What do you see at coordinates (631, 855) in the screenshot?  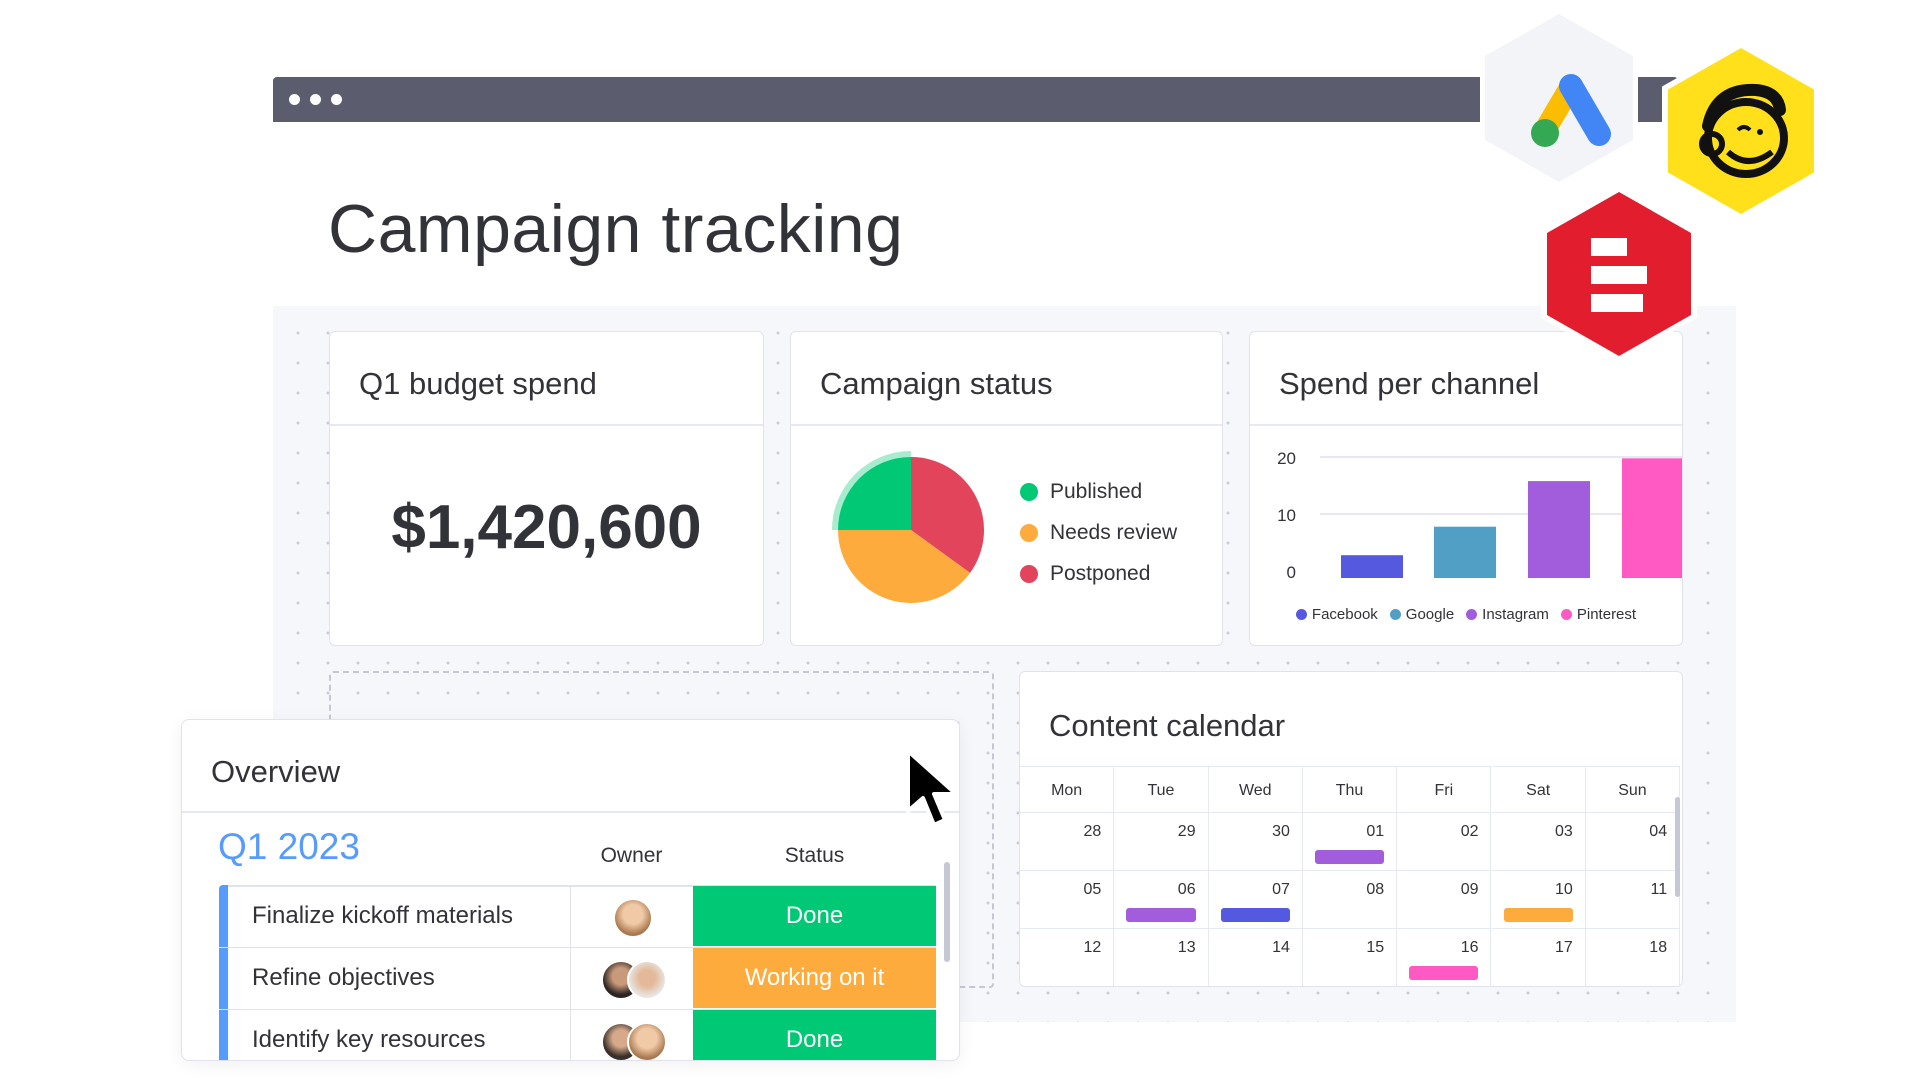 I see `column-header-owner: Owner` at bounding box center [631, 855].